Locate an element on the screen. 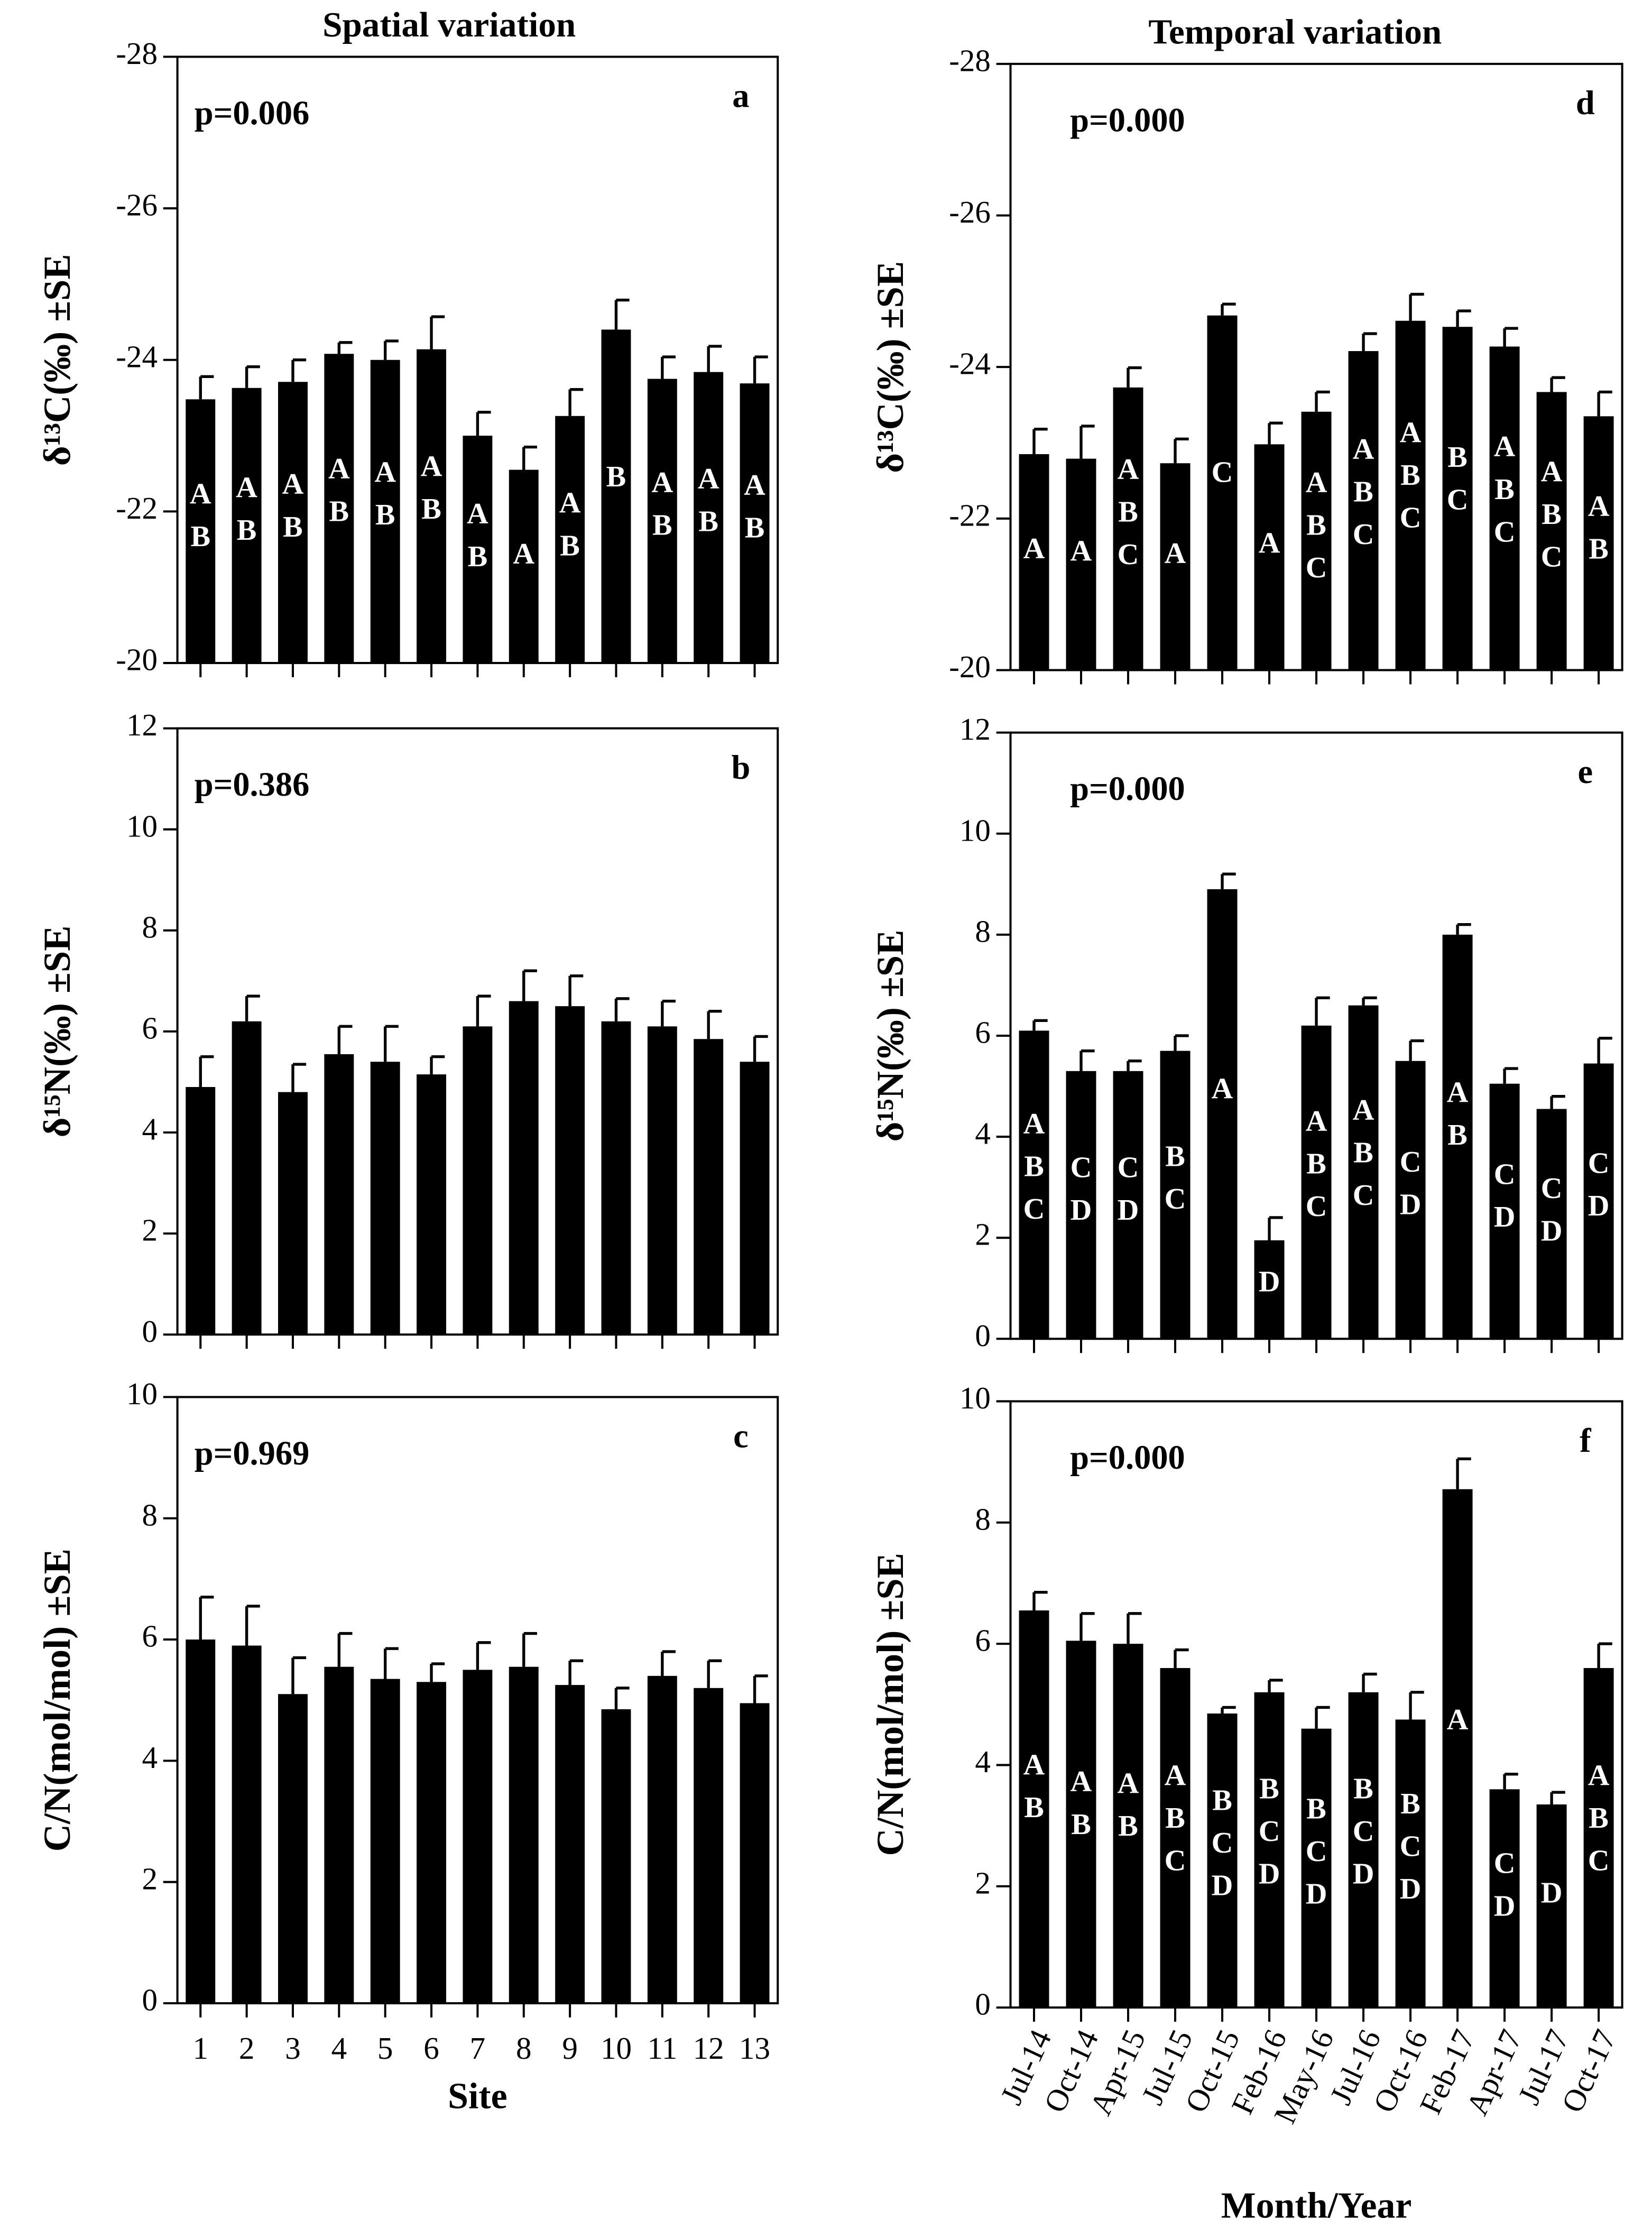 The image size is (1652, 2229). x-tick-label: 7 is located at coordinates (478, 2048).